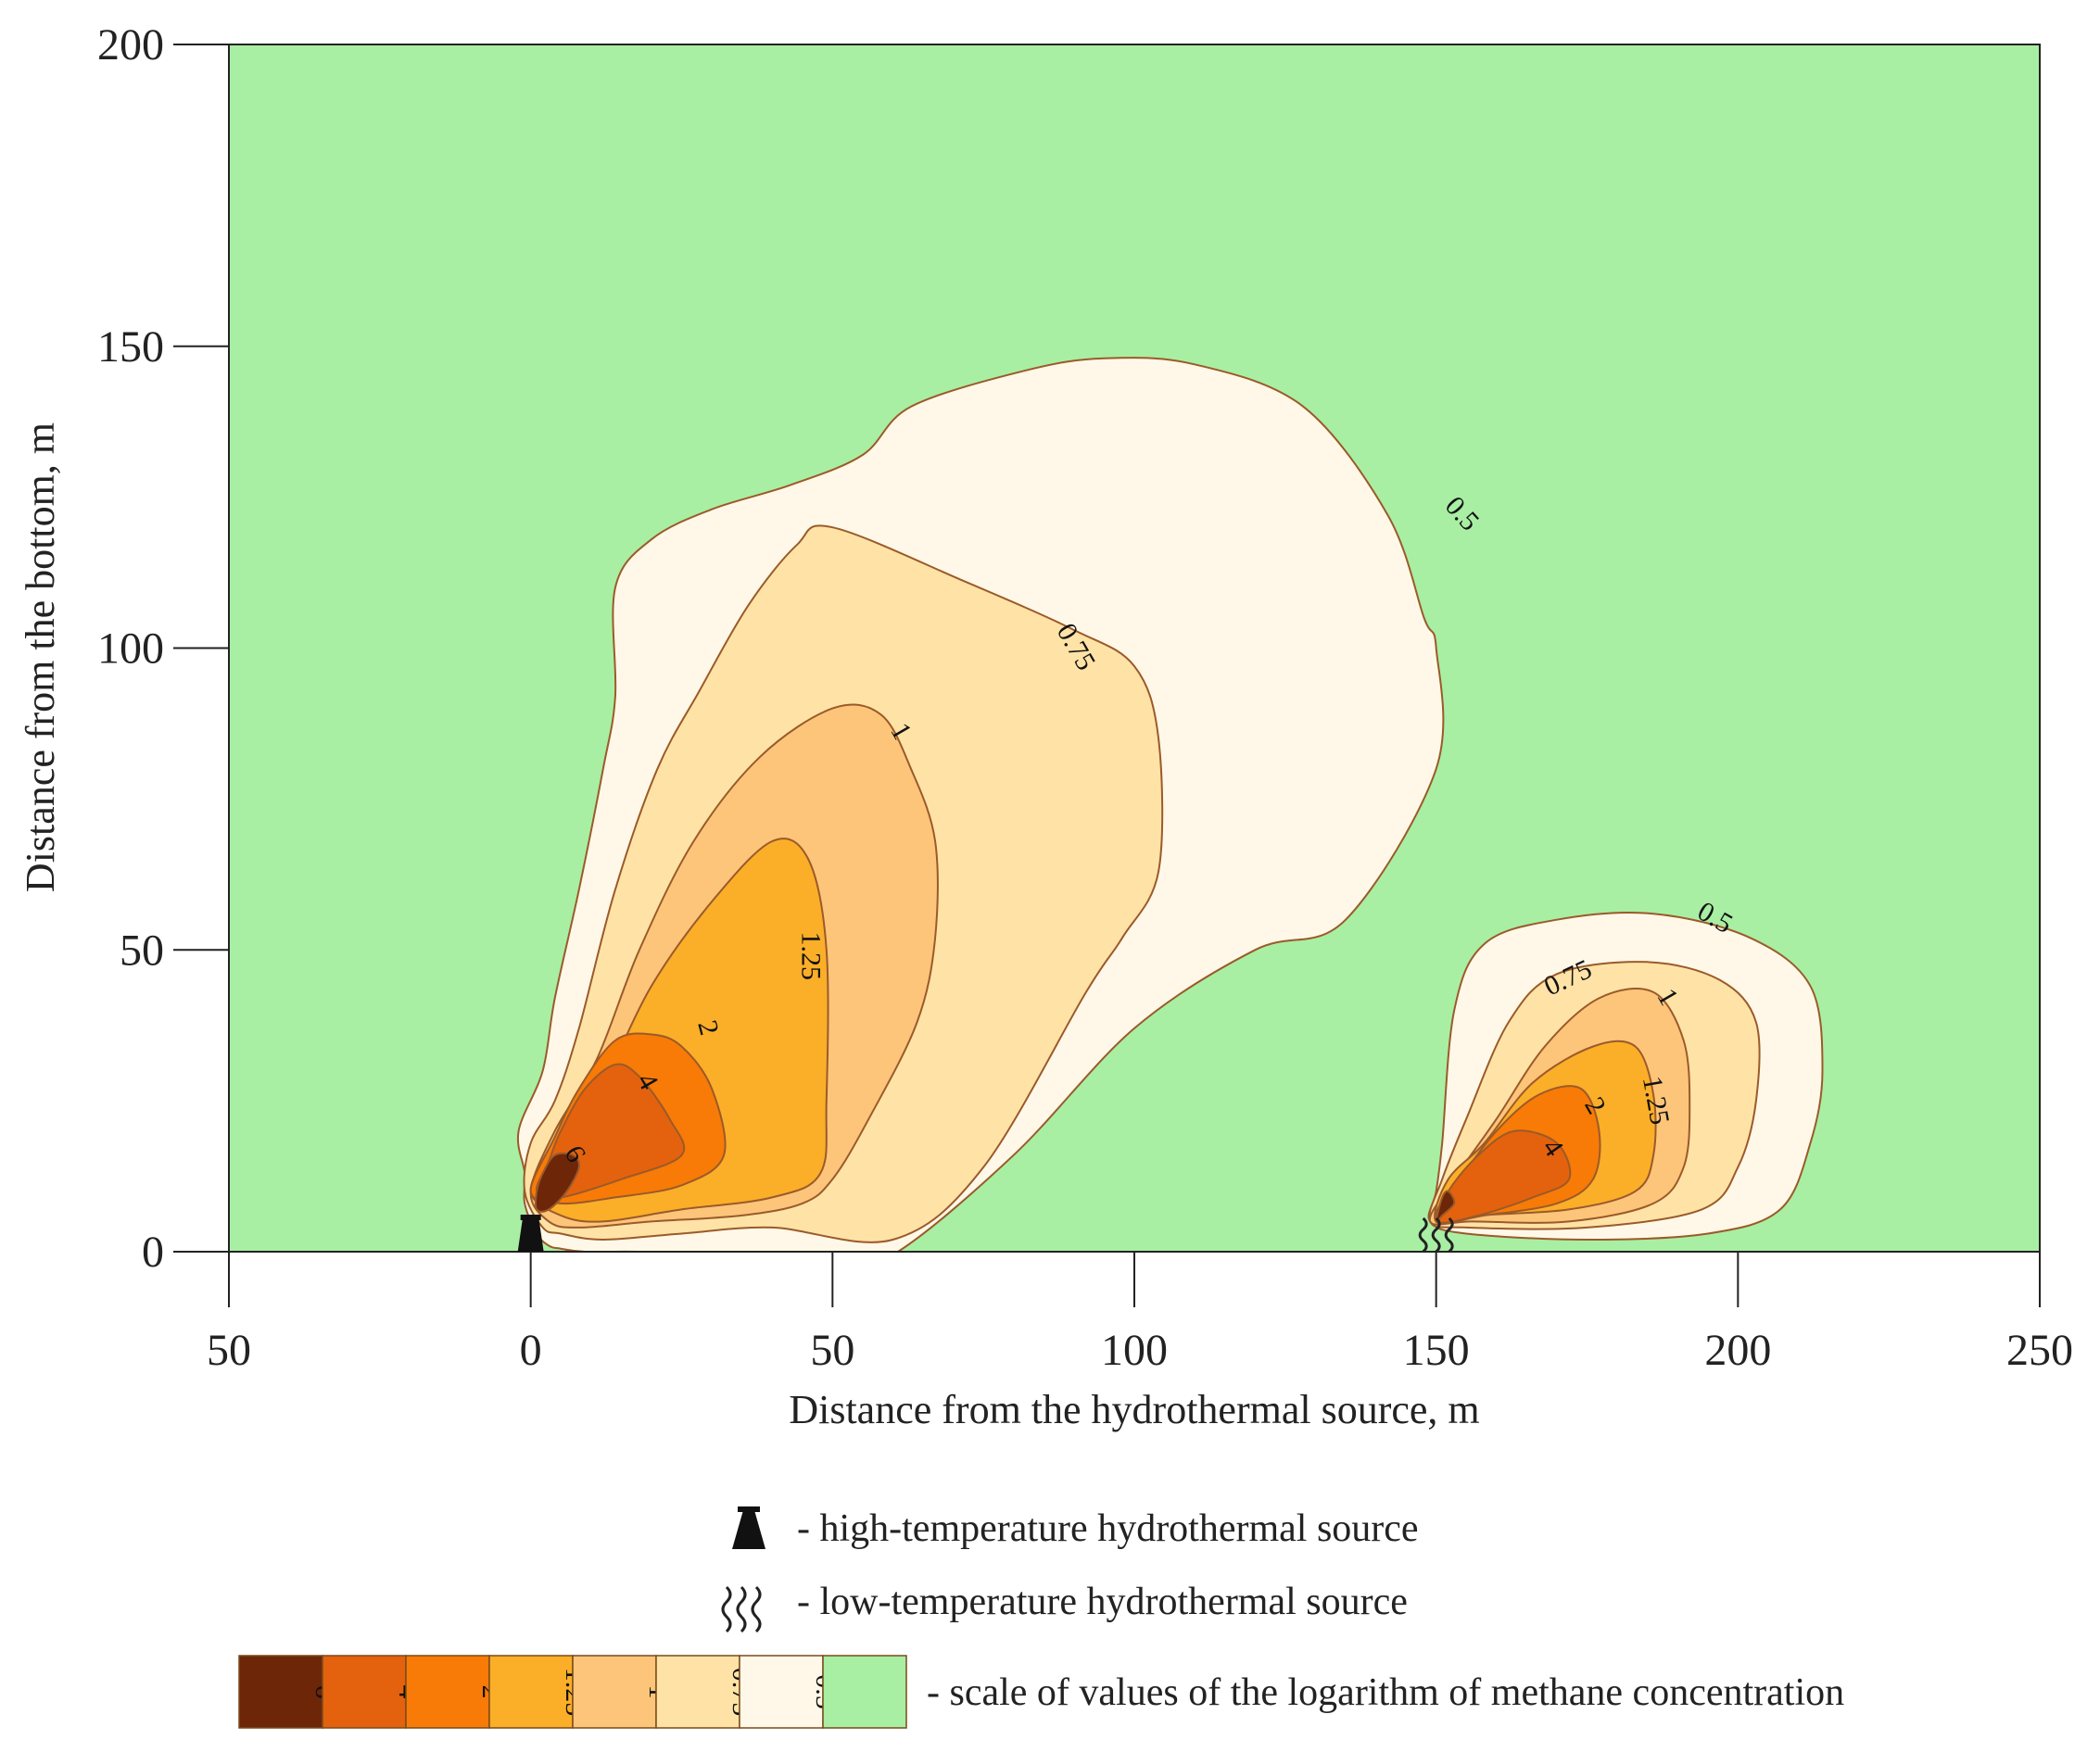  I want to click on legend-low-temp: - low-temperature hydrothermal source, so click(1102, 1602).